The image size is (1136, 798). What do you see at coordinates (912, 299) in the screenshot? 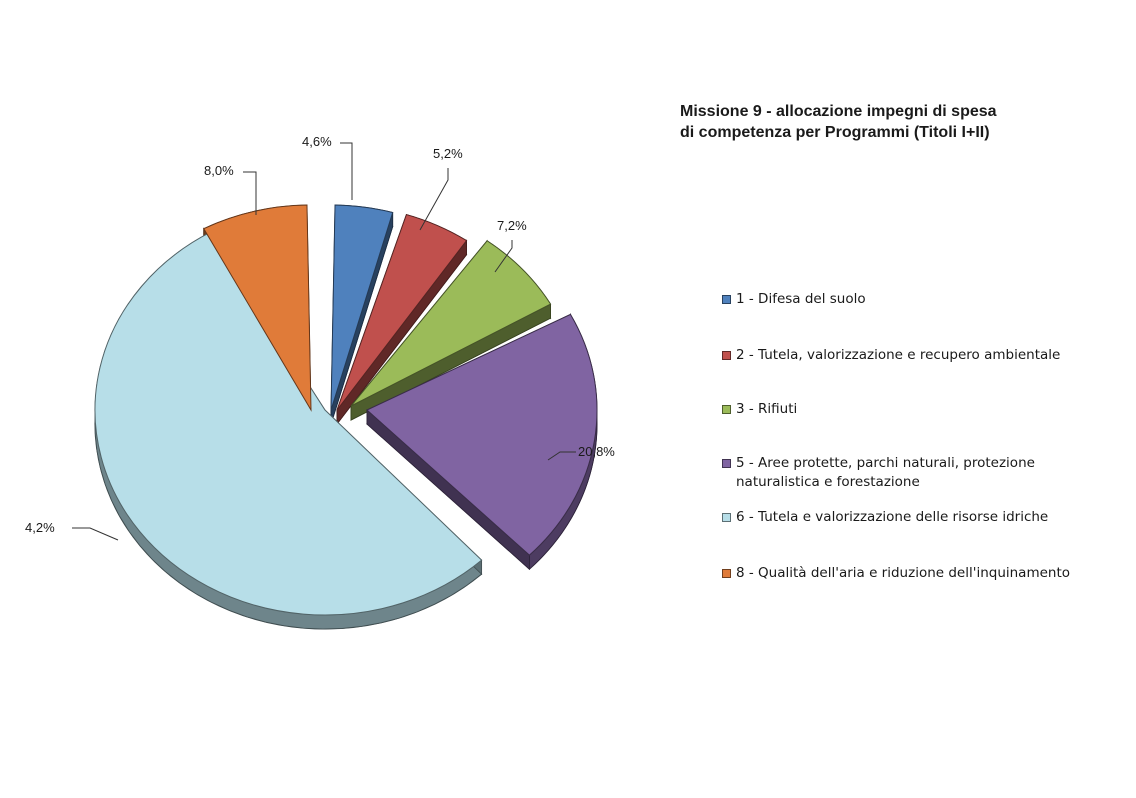
I see `legend-item: 1 - Difesa del suolo` at bounding box center [912, 299].